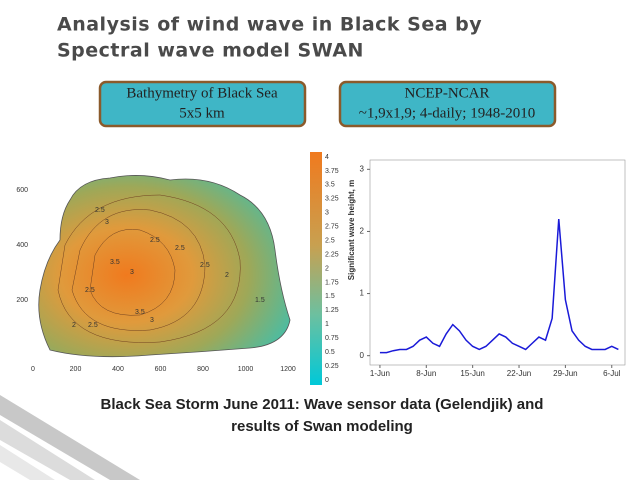 This screenshot has height=480, width=640. I want to click on colorbar-label: 2.25, so click(332, 254).